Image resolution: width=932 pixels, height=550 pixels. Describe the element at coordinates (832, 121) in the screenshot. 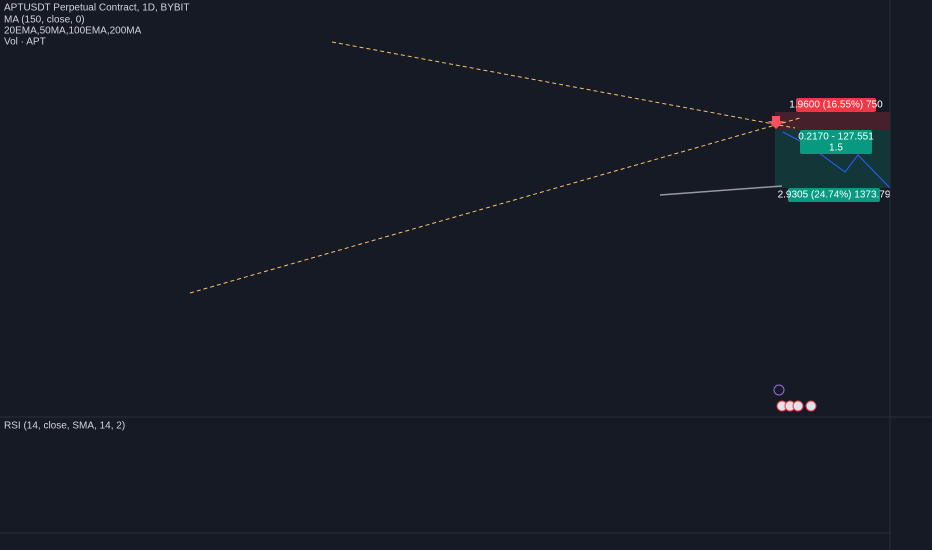

I see `risk-zone` at that location.